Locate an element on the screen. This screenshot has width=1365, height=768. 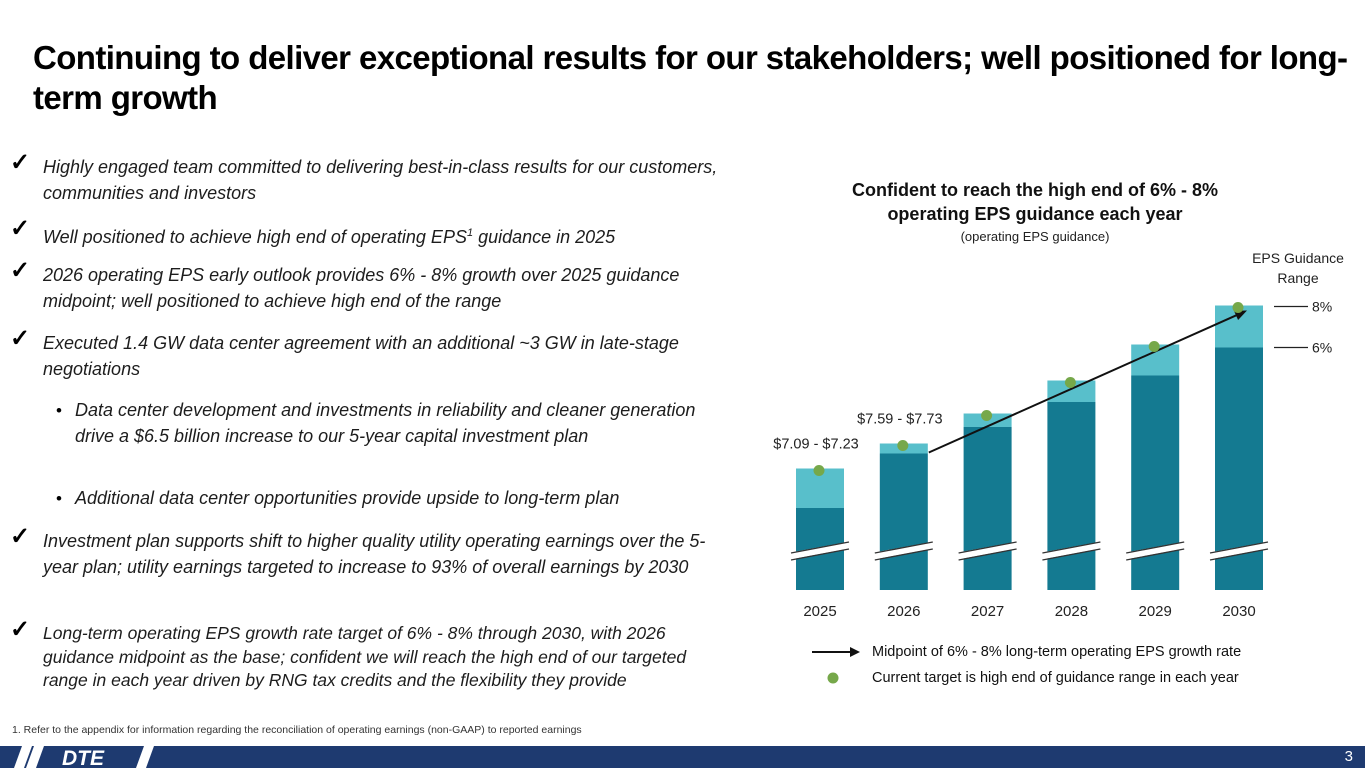
x-tick-label: 2030 is located at coordinates (1238, 611).